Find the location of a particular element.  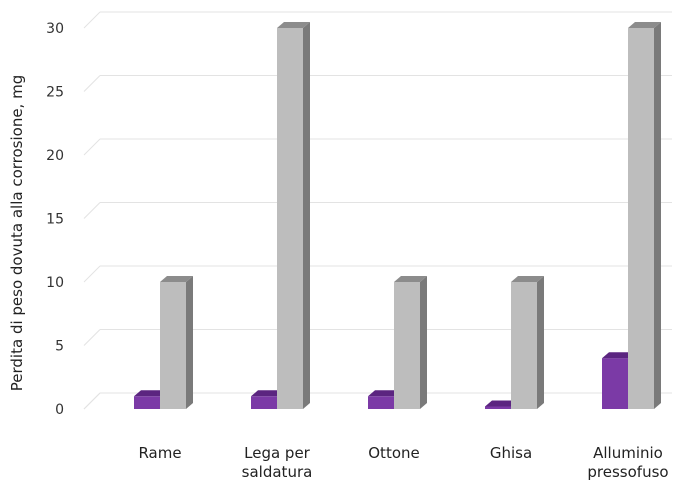

x-category-label: Ghisa is located at coordinates (511, 453).